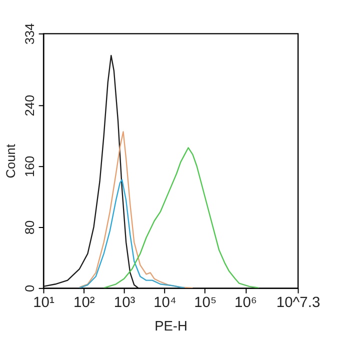  Describe the element at coordinates (29, 227) in the screenshot. I see `y-tick-label: 80` at that location.